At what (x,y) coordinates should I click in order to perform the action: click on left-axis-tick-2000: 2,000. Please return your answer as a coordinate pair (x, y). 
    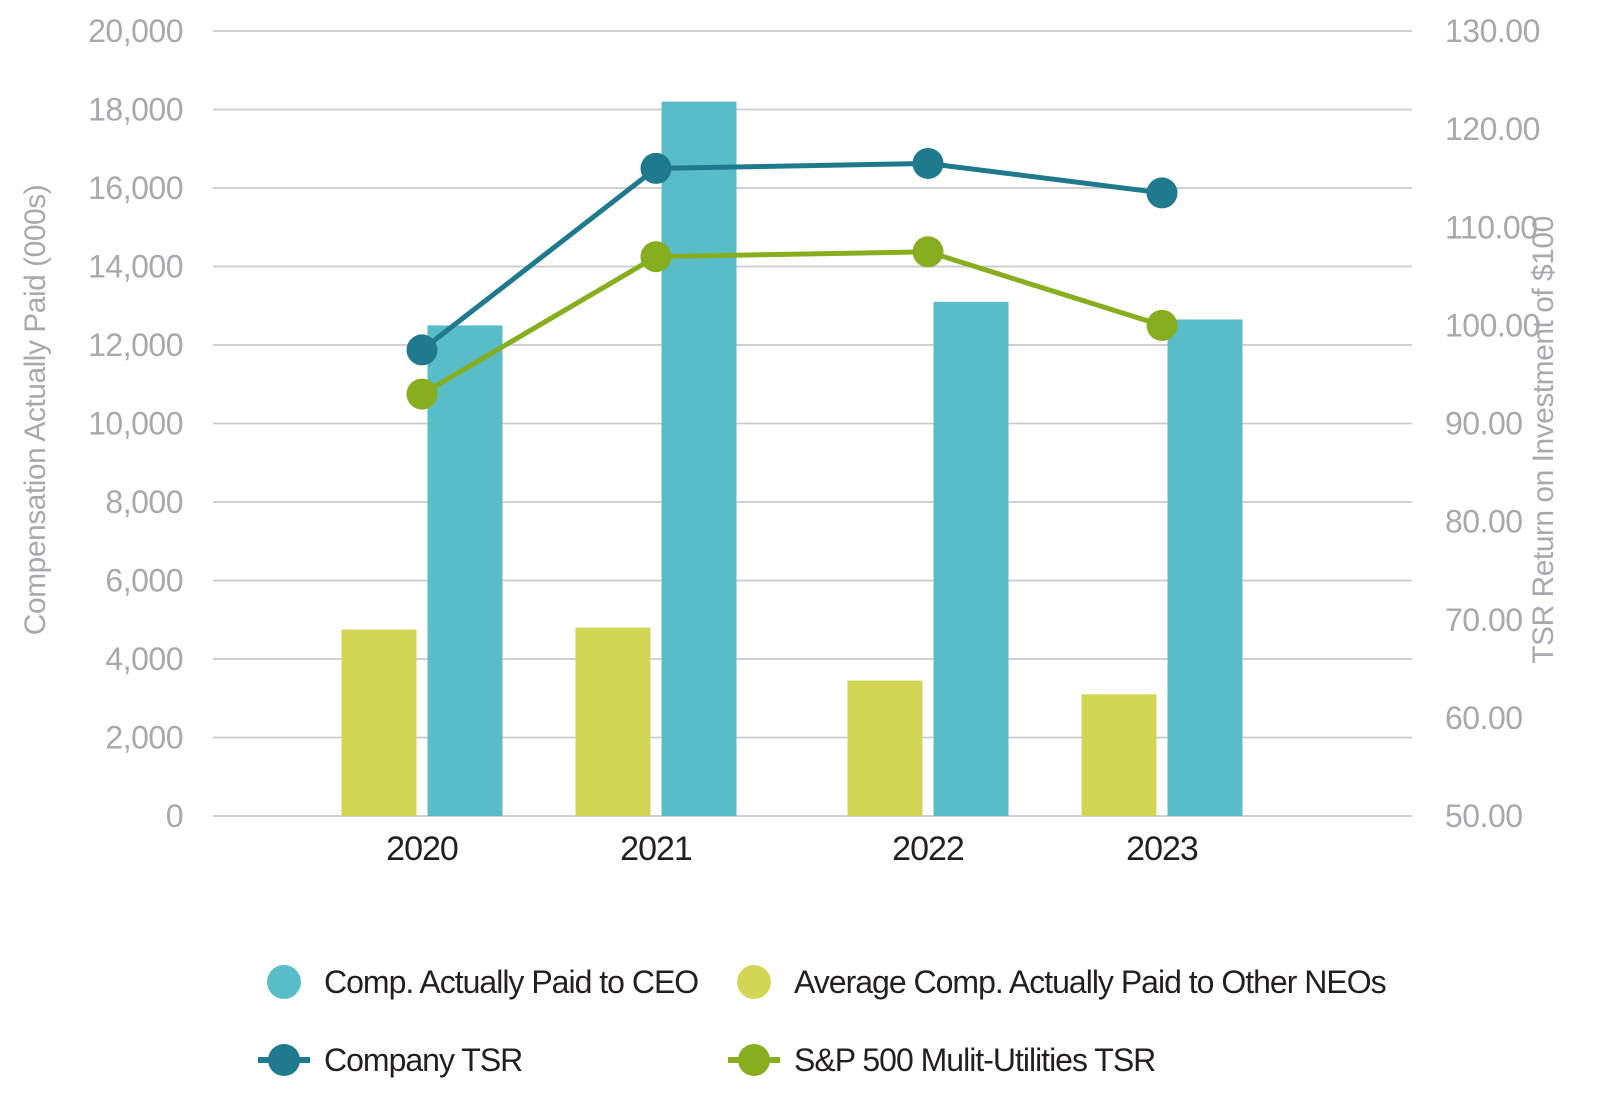
    Looking at the image, I should click on (144, 738).